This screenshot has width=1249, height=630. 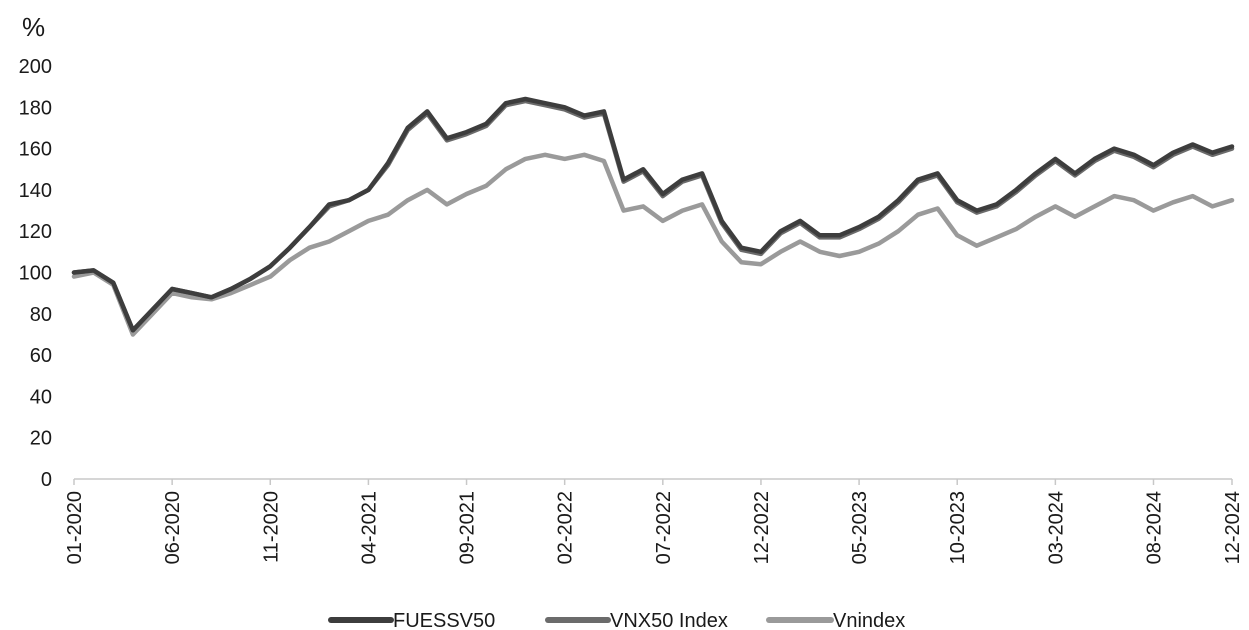 I want to click on y-tick-label: 120, so click(x=35, y=232).